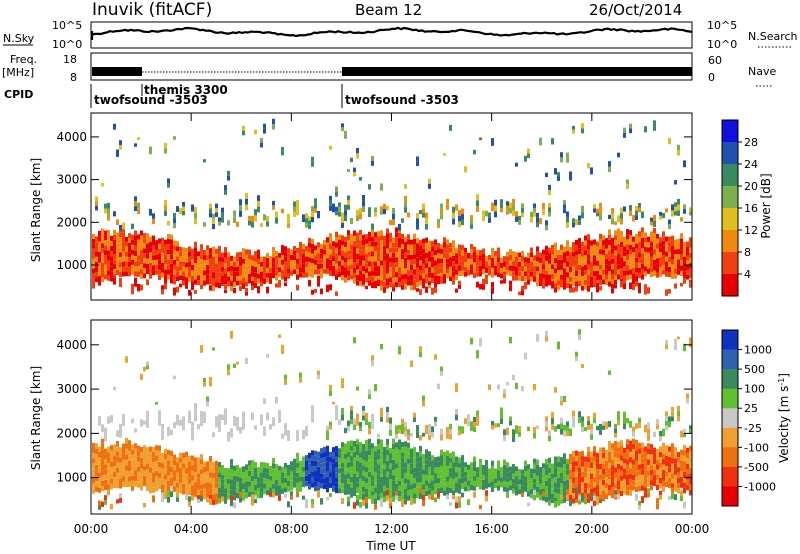 The height and width of the screenshot is (554, 800). Describe the element at coordinates (762, 71) in the screenshot. I see `nave-label: Nave` at that location.